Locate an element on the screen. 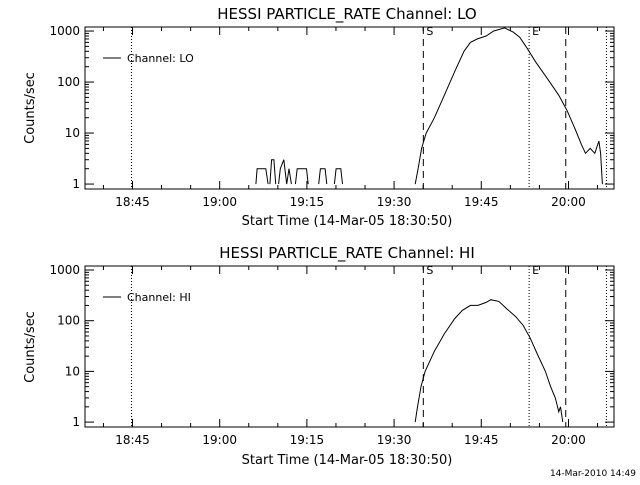 The height and width of the screenshot is (485, 640). legend-entry: Channel: HI is located at coordinates (159, 297).